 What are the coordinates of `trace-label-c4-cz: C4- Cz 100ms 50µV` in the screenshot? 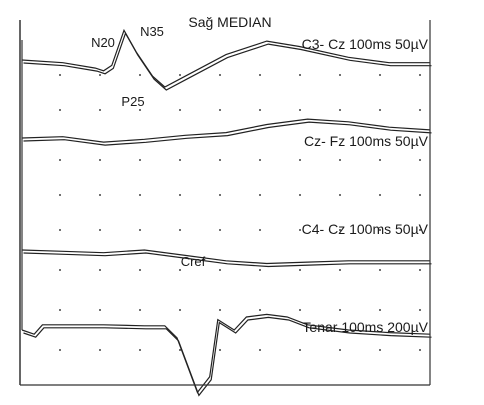 It's located at (365, 229).